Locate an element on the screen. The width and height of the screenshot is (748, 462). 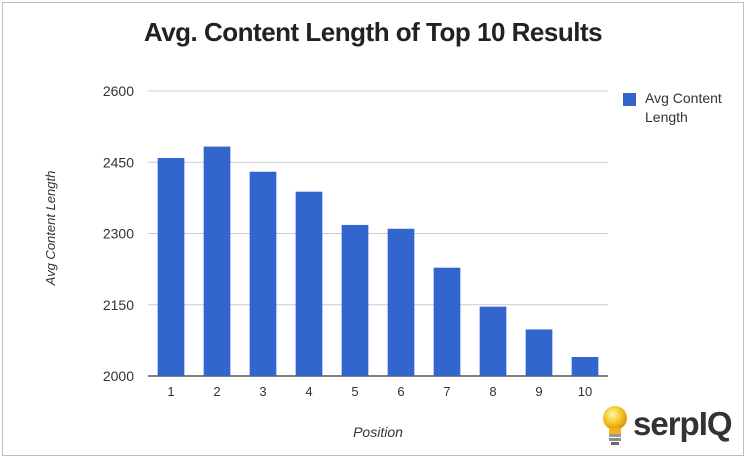
logo-text: serpIQ is located at coordinates (683, 423).